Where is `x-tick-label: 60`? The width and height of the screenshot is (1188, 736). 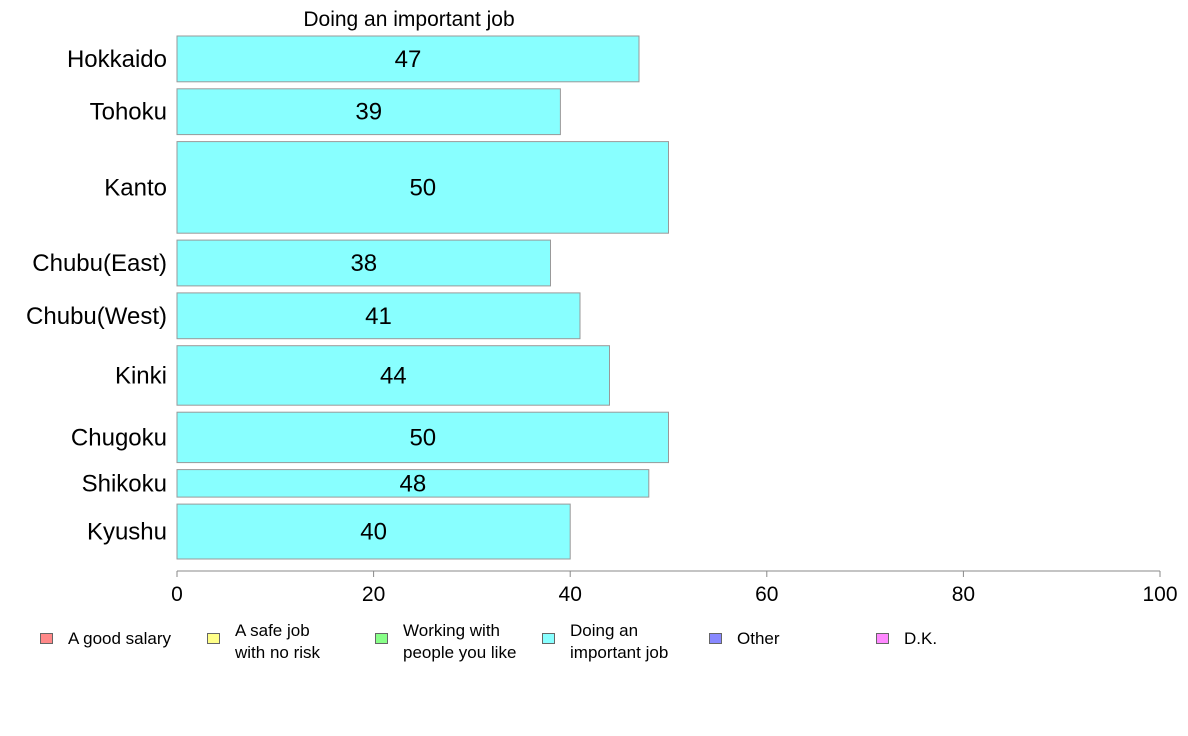
x-tick-label: 60 is located at coordinates (766, 594).